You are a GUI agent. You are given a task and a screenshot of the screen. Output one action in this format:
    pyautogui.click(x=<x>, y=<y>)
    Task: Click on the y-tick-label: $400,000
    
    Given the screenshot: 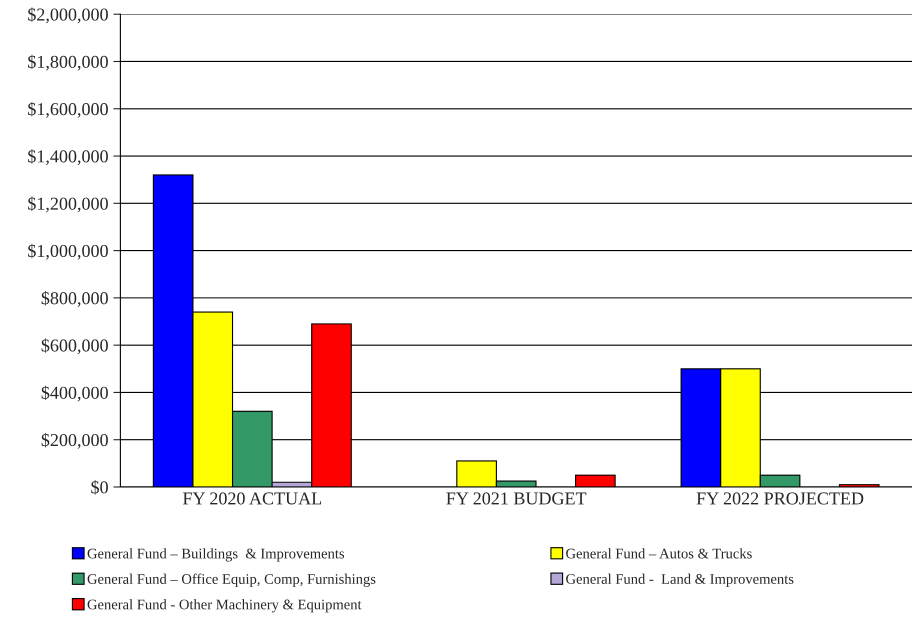 What is the action you would take?
    pyautogui.click(x=75, y=394)
    